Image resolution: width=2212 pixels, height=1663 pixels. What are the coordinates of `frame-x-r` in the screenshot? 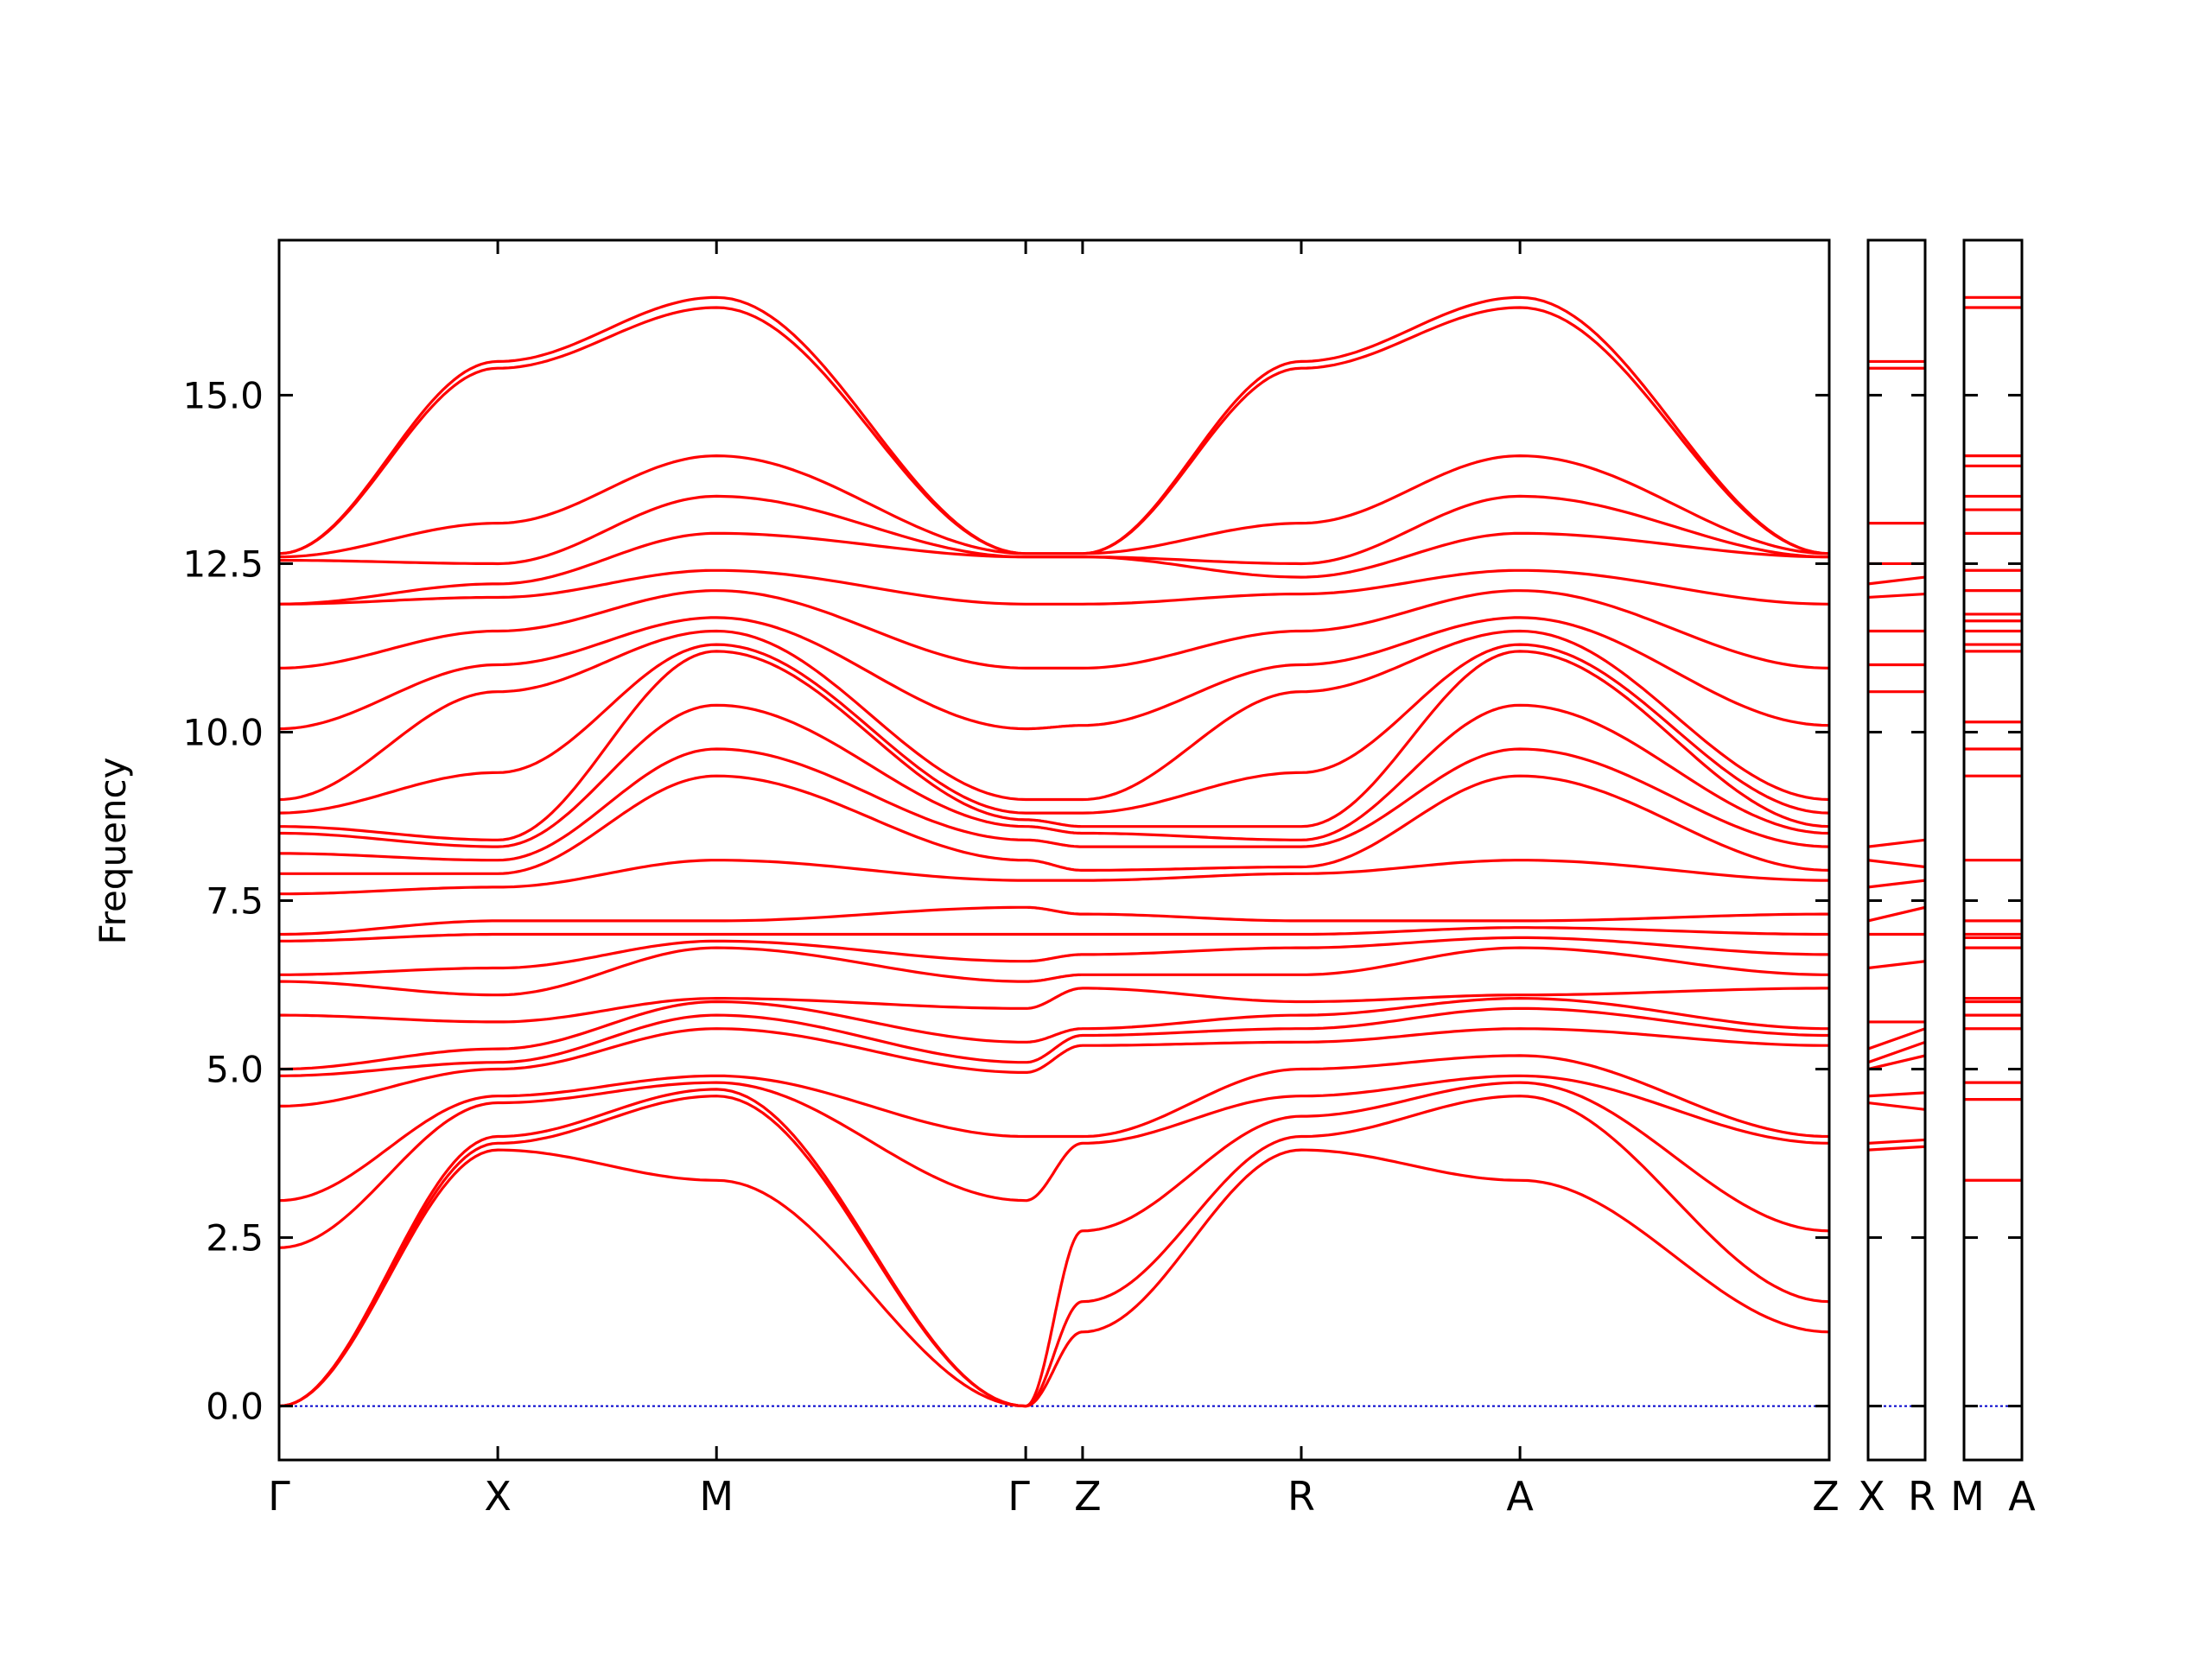 It's located at (1897, 850).